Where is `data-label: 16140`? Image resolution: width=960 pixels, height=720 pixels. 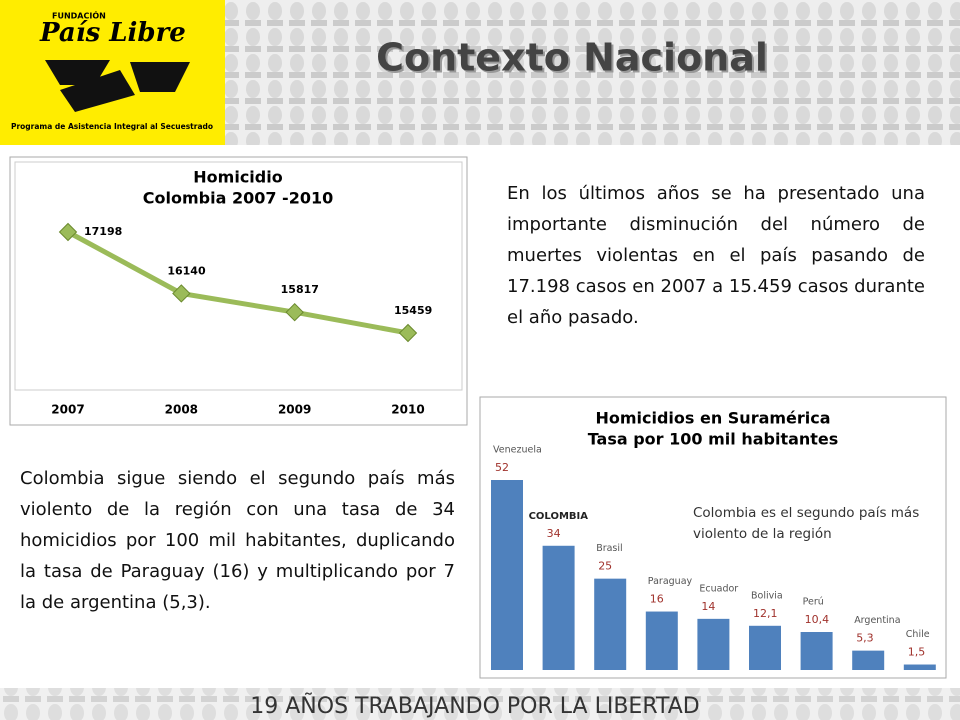
data-label: 16140 is located at coordinates (186, 270).